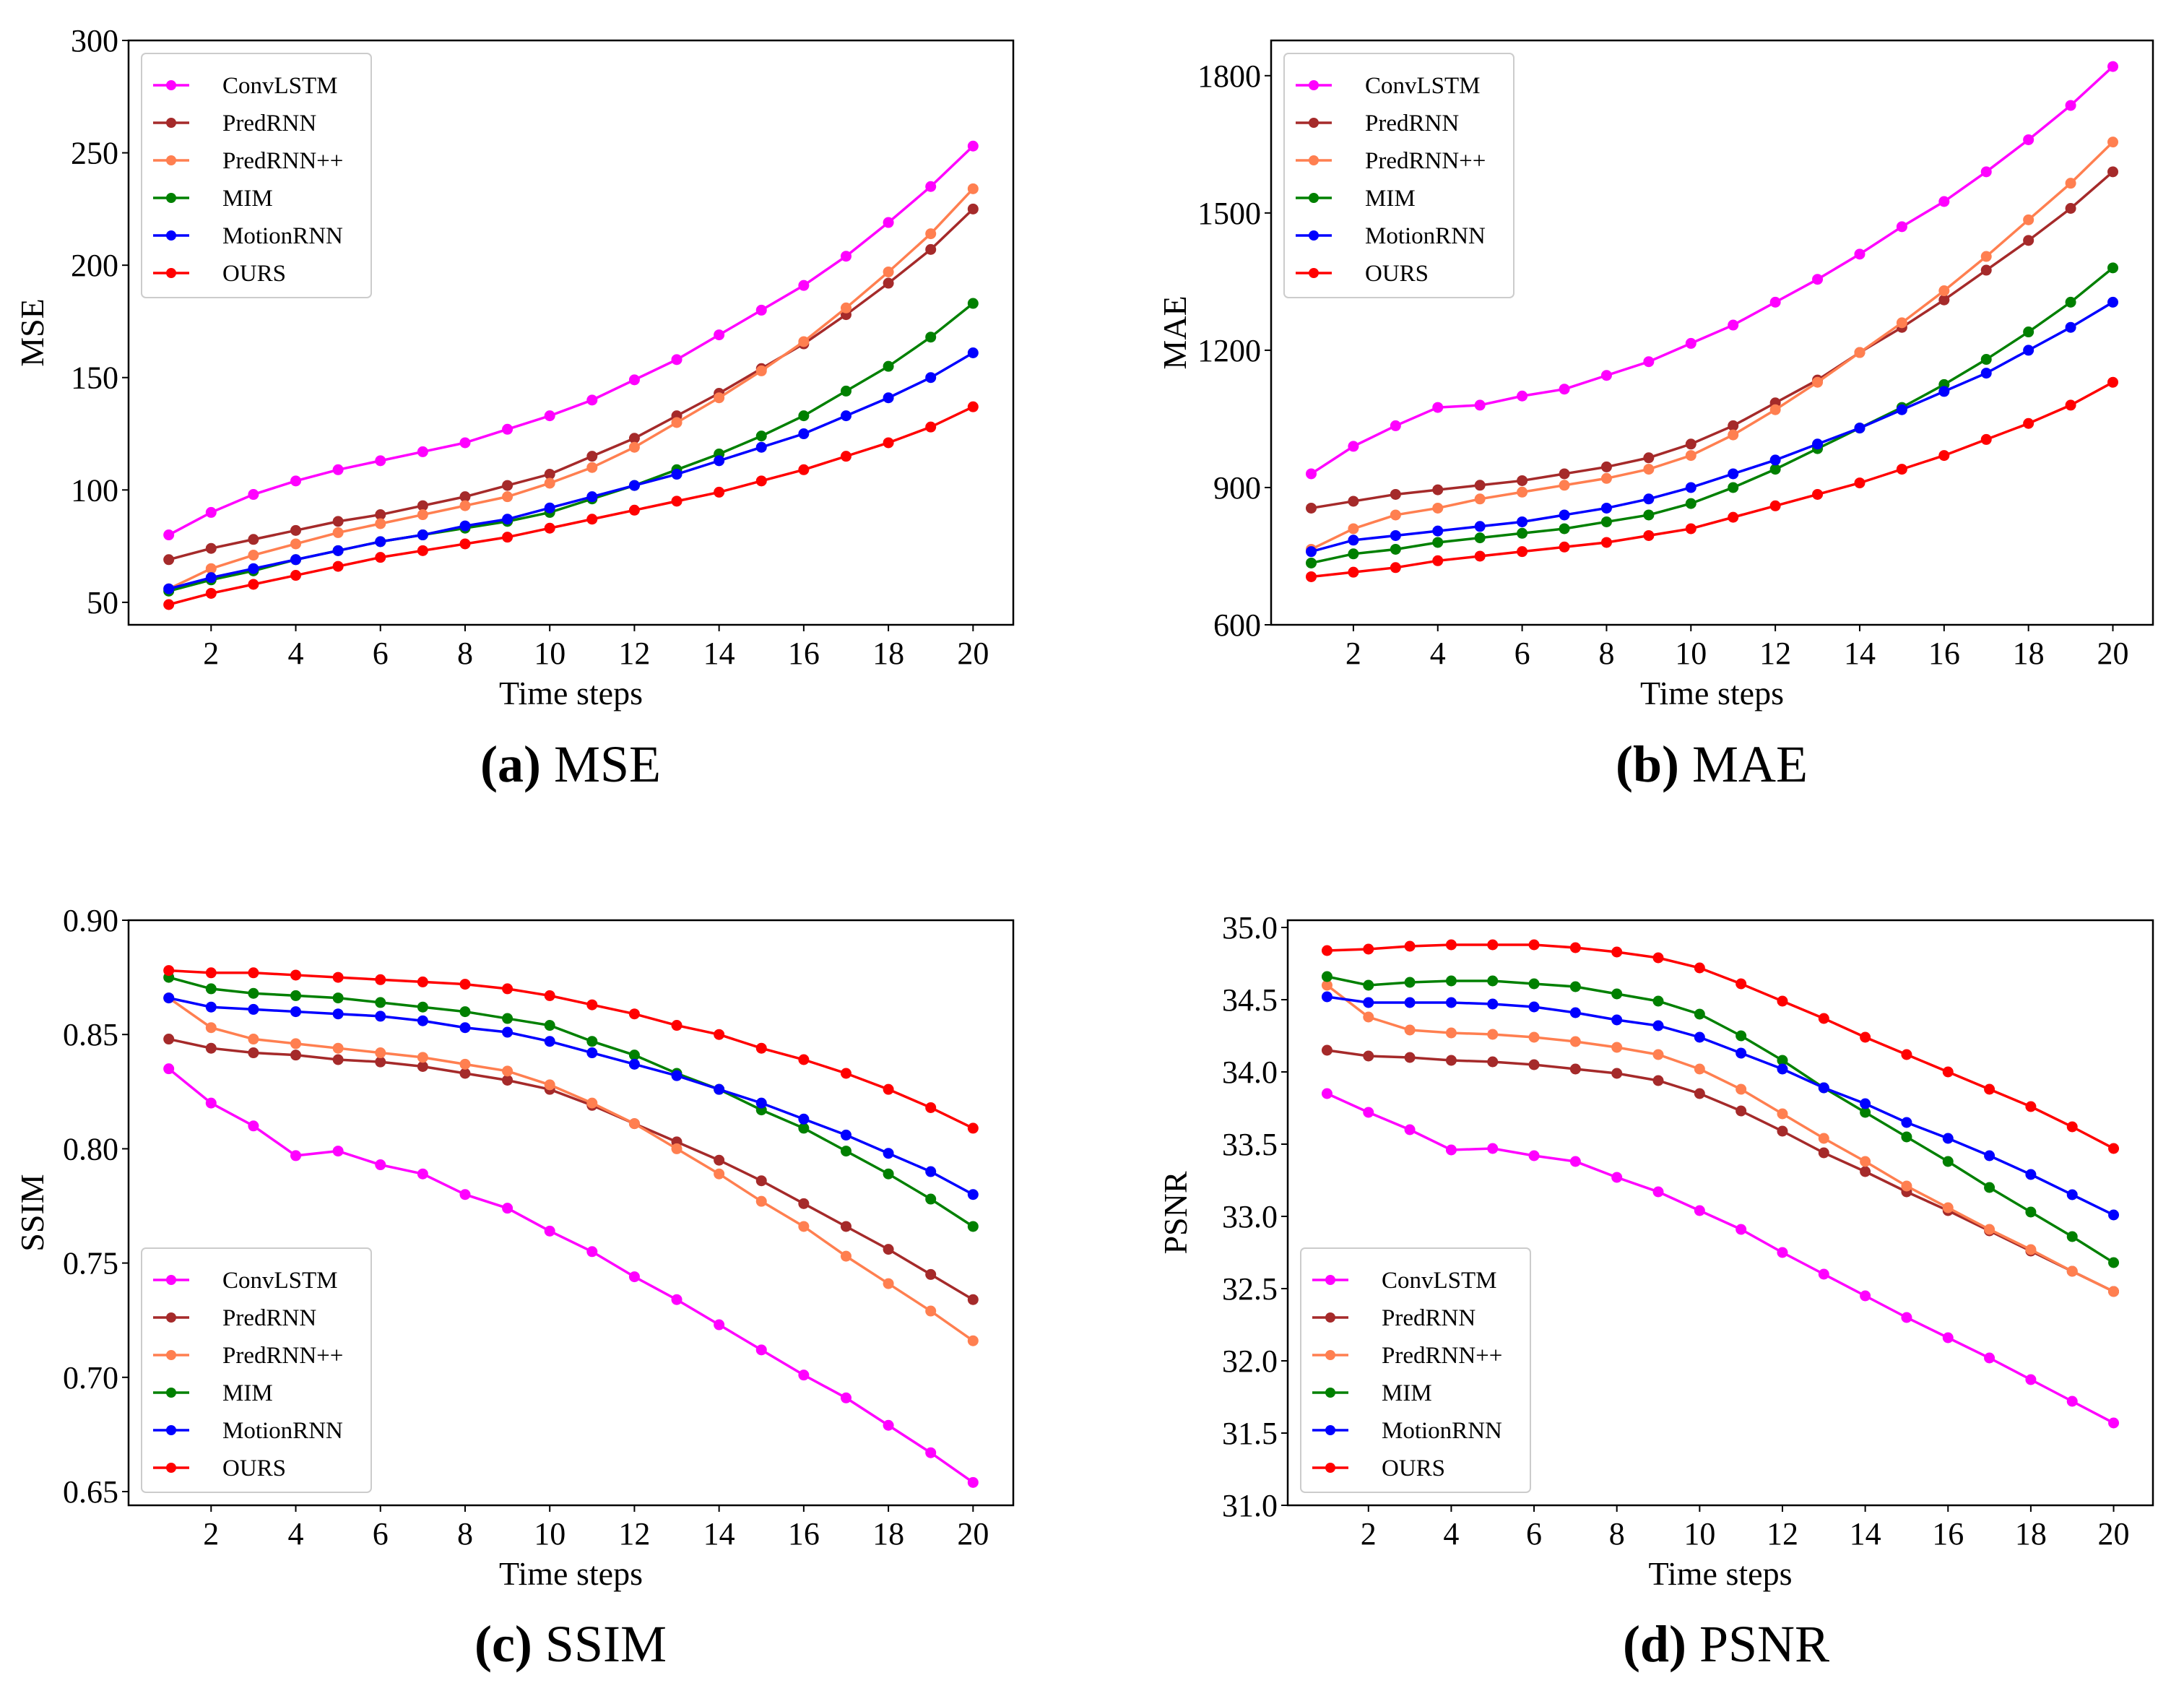  I want to click on legend-label: MotionRNN, so click(1442, 1431).